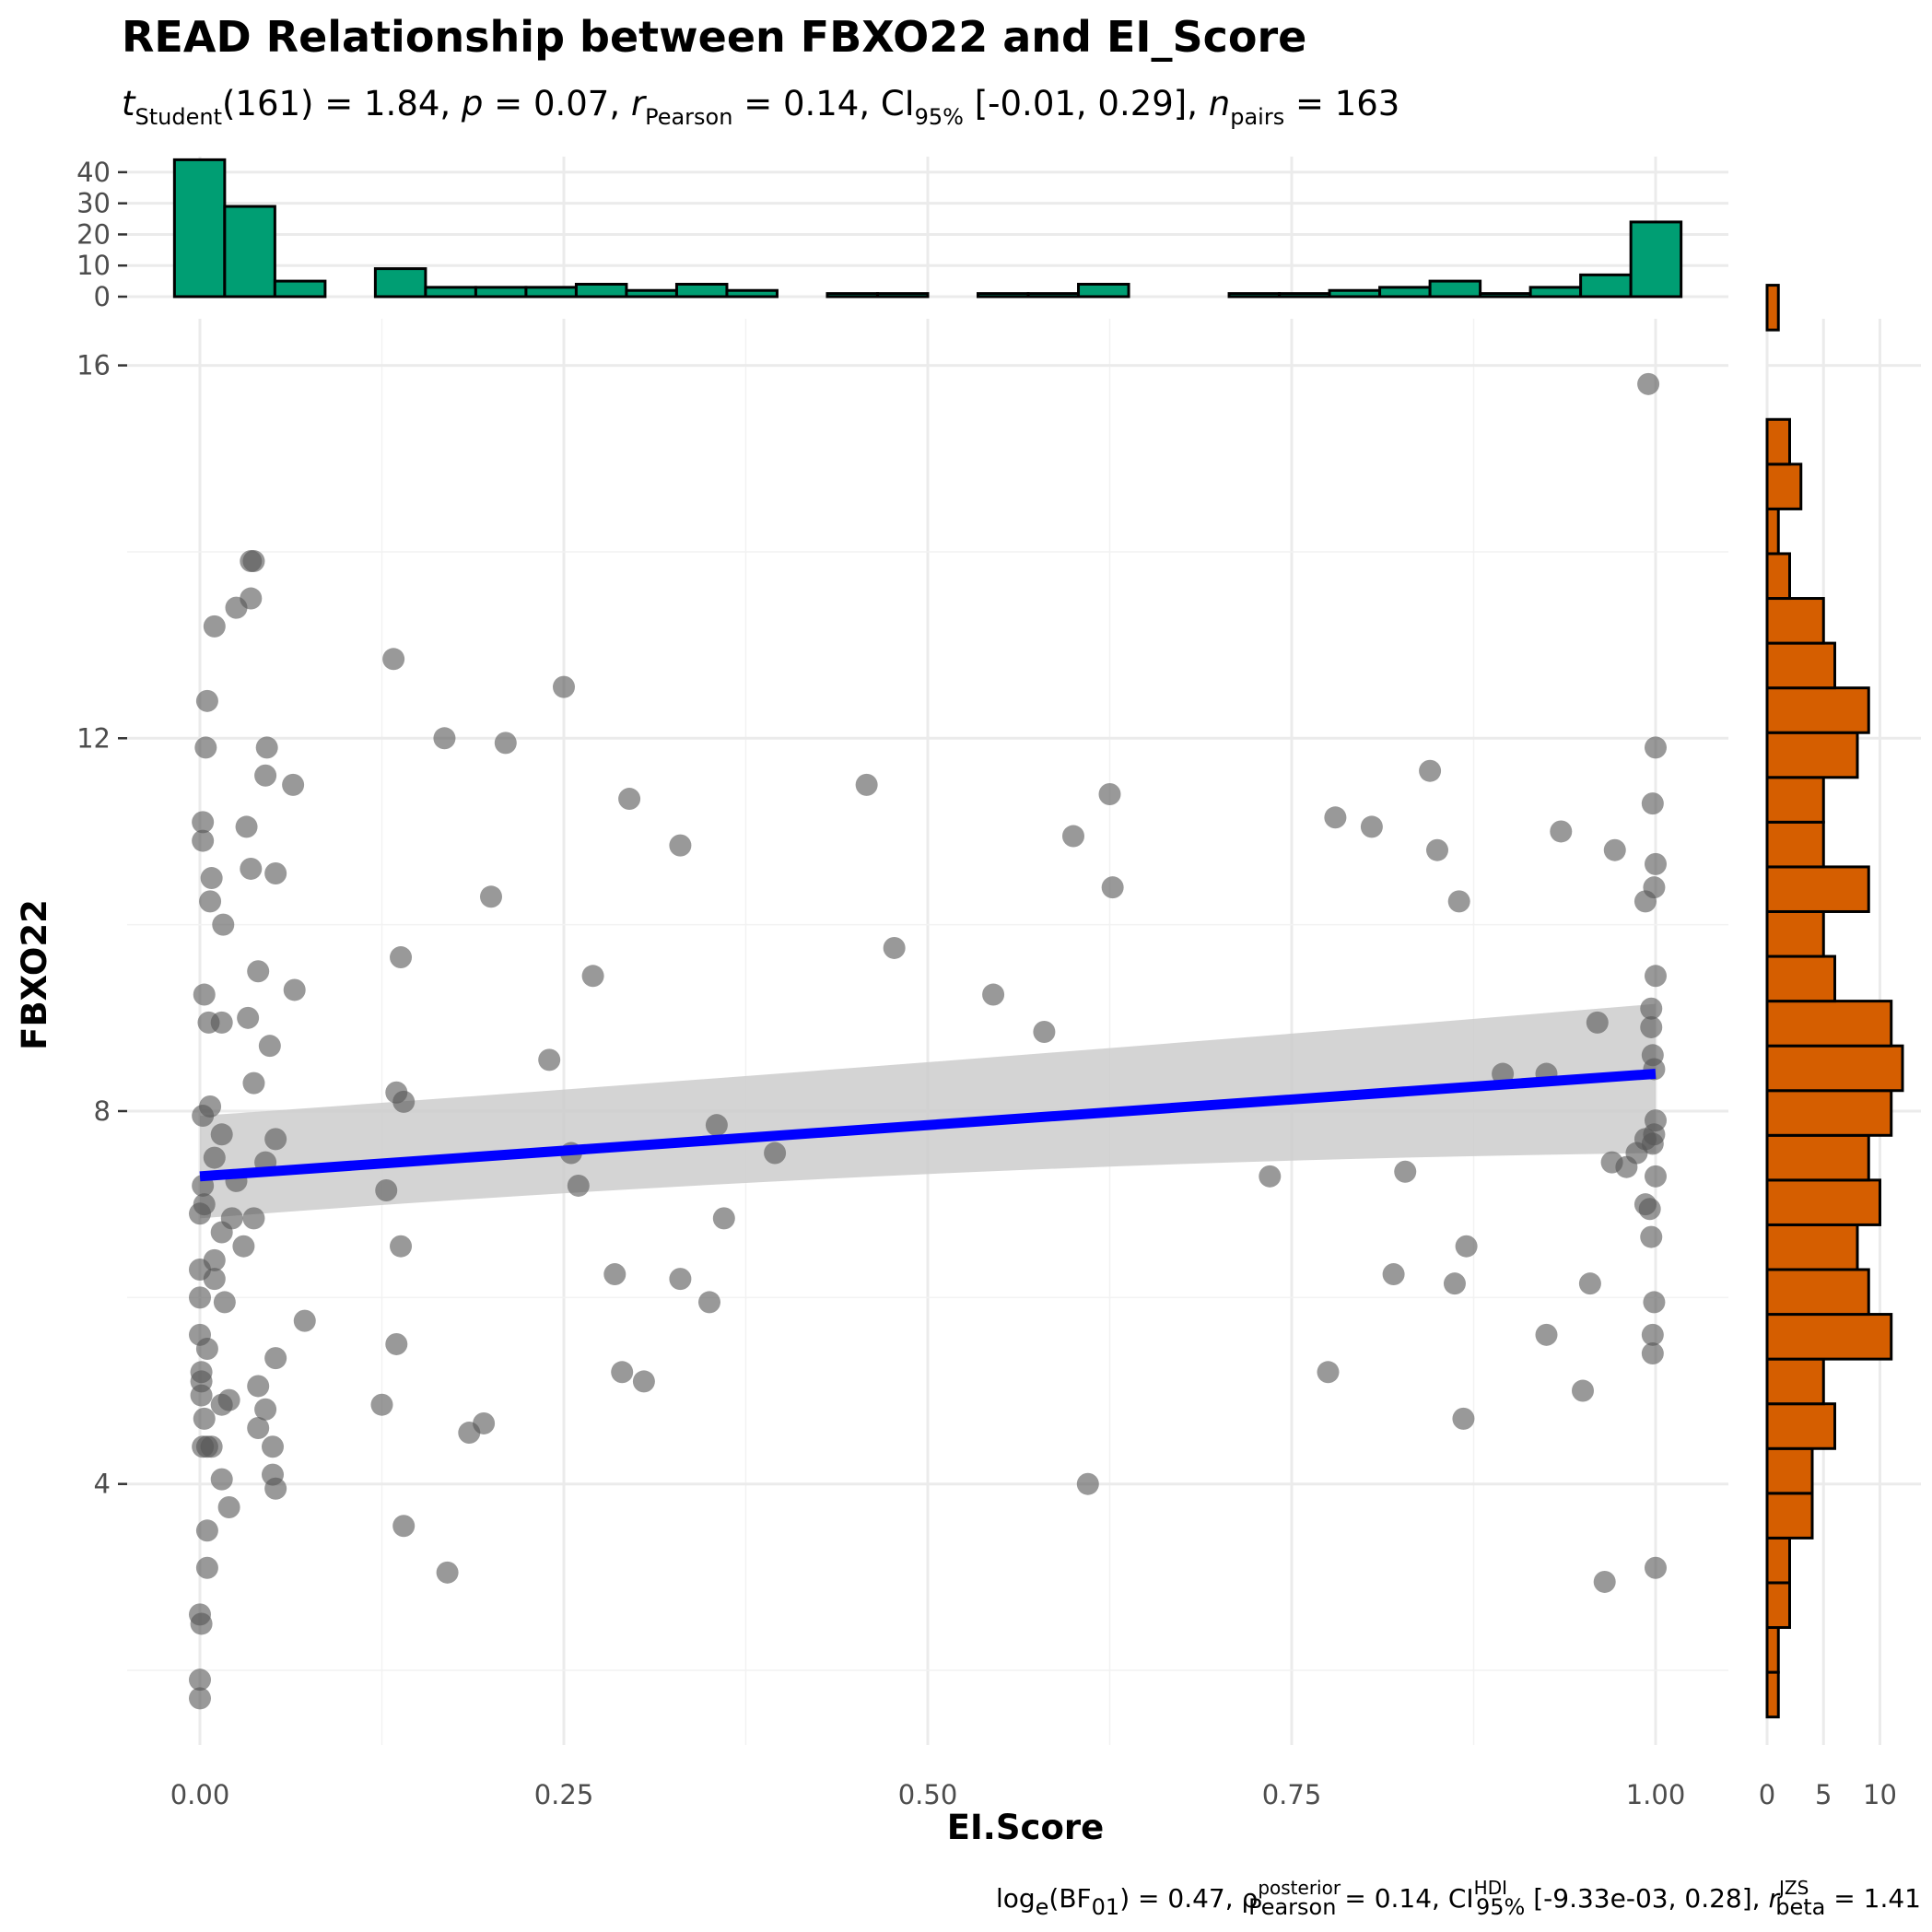 The height and width of the screenshot is (1932, 1932). What do you see at coordinates (93, 265) in the screenshot?
I see `top-hist-tick-label: 10` at bounding box center [93, 265].